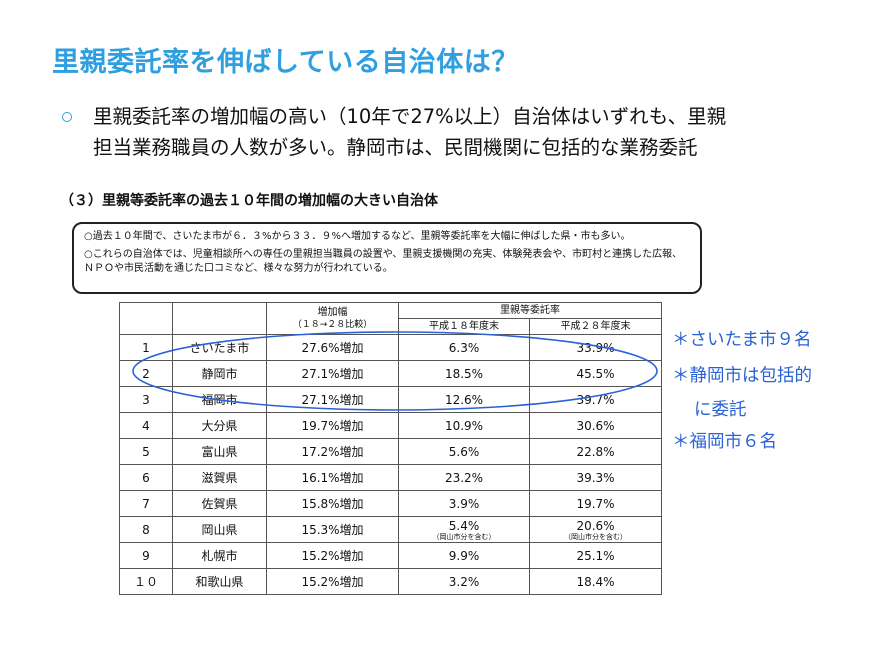 The image size is (896, 657). What do you see at coordinates (146, 373) in the screenshot?
I see `rank-cell-value: 2` at bounding box center [146, 373].